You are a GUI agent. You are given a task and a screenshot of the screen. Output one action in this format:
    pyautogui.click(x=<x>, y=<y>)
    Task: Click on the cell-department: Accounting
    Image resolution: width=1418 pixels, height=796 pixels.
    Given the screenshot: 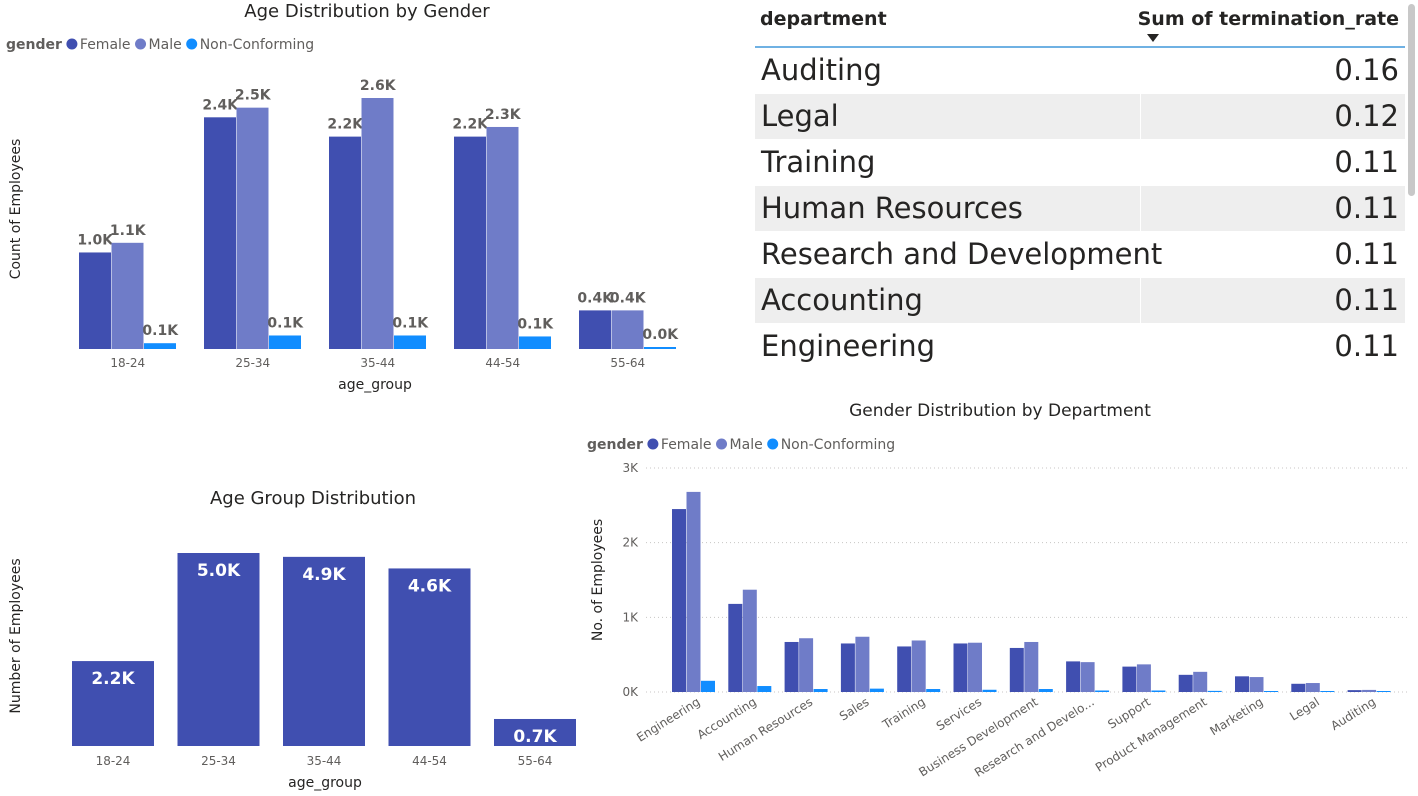 What is the action you would take?
    pyautogui.click(x=842, y=300)
    